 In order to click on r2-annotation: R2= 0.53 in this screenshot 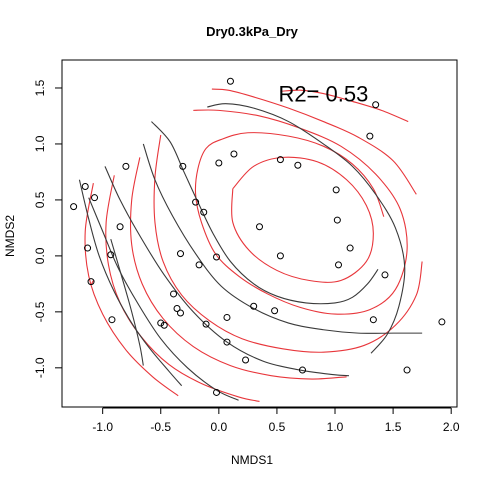, I will do `click(323, 94)`.